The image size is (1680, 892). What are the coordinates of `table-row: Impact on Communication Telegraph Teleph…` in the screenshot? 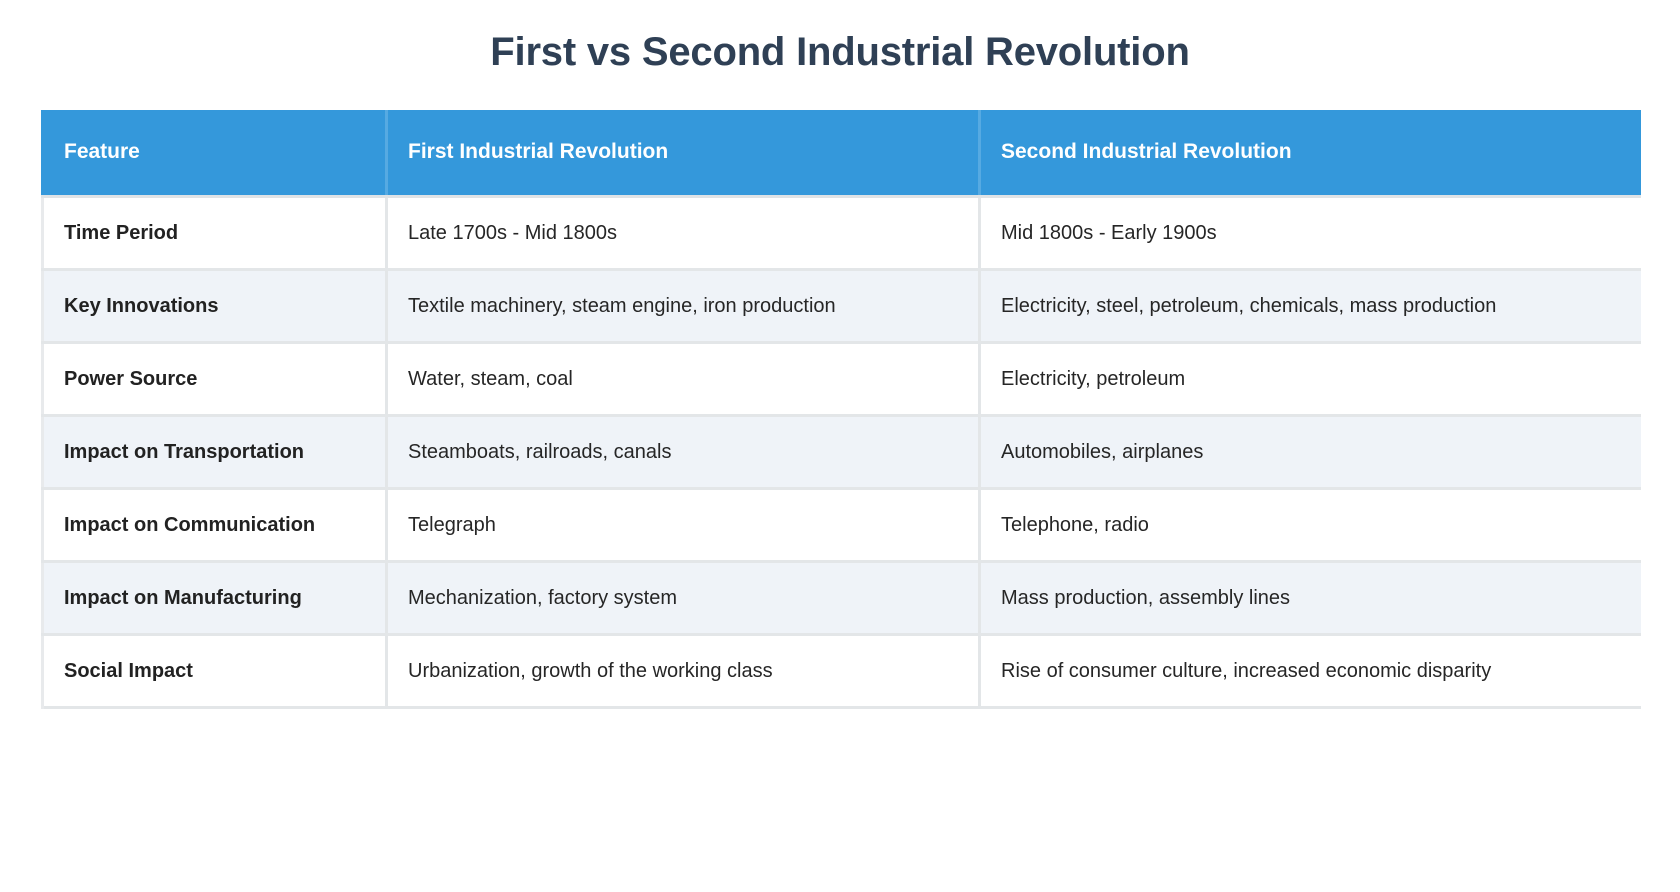 It's located at (841, 525).